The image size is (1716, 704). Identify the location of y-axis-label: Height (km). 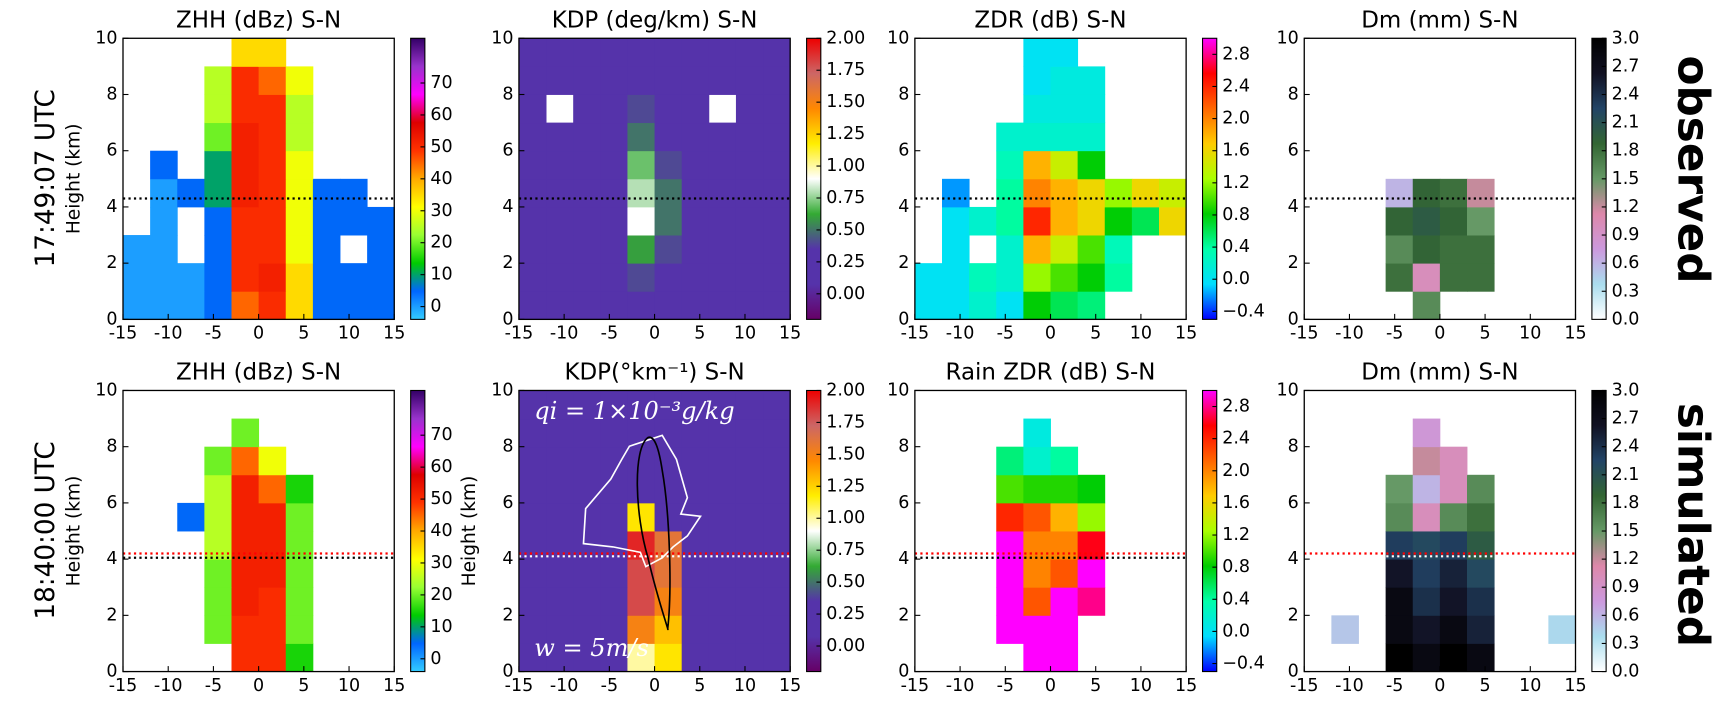
(73, 178).